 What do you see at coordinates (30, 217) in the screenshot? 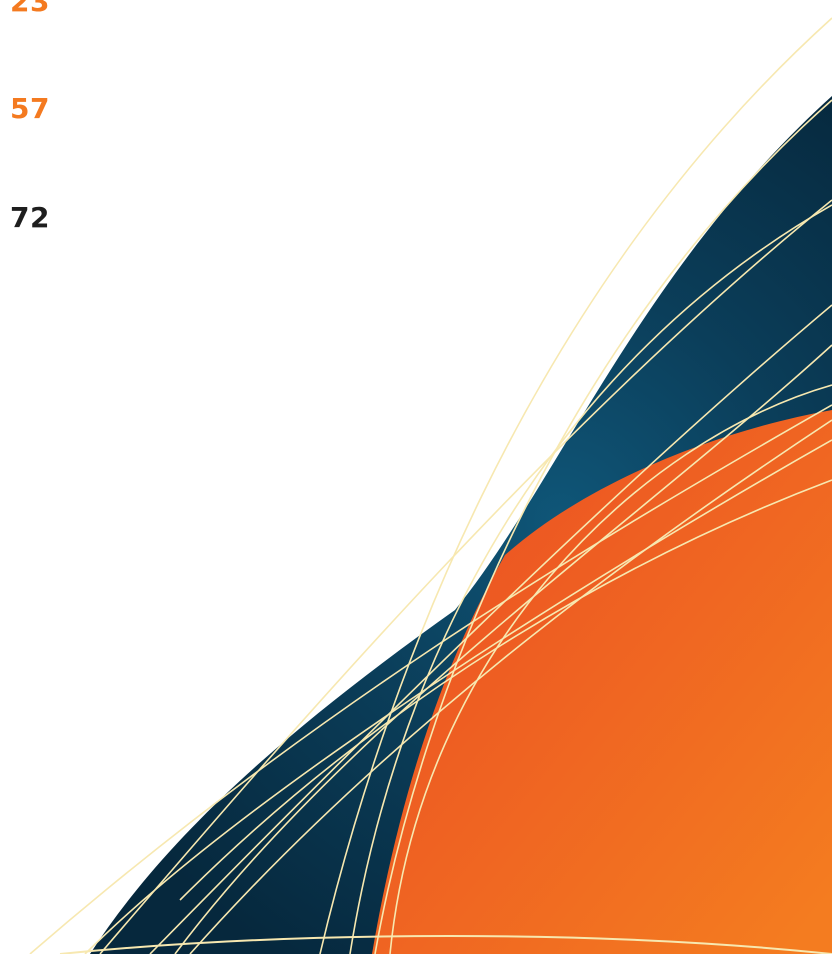
I see `number-72: 72` at bounding box center [30, 217].